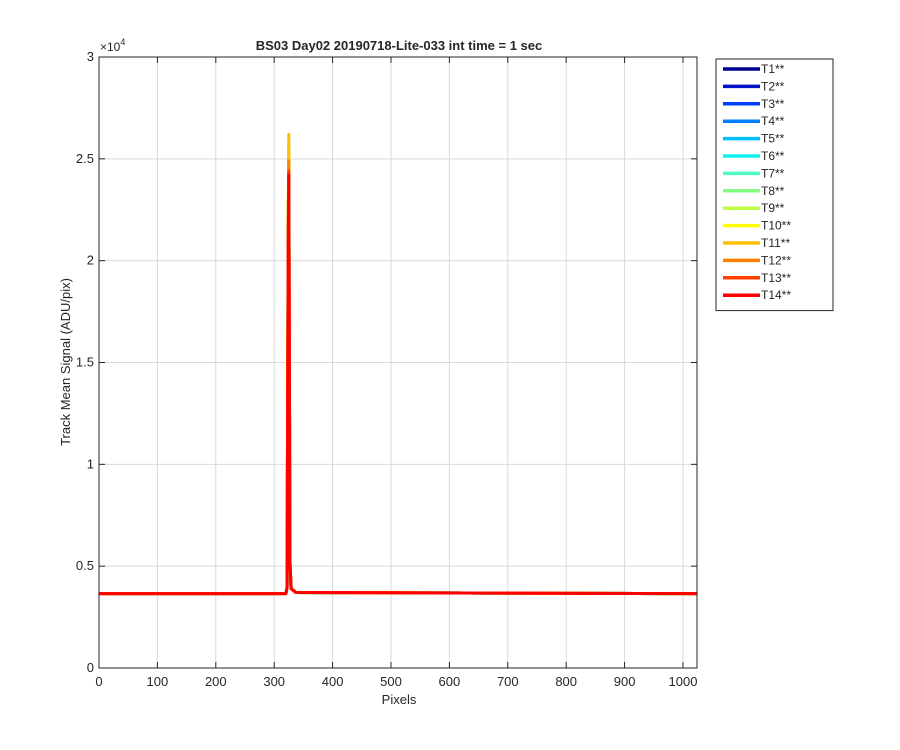 The width and height of the screenshot is (900, 750). I want to click on y-tick-label: 2, so click(90, 260).